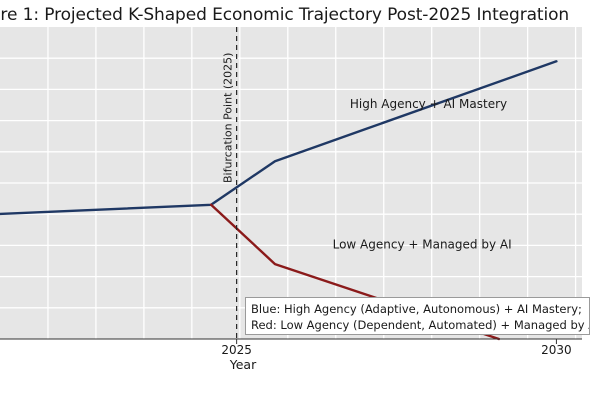 The image size is (600, 400). What do you see at coordinates (556, 350) in the screenshot?
I see `x-tick-label: 2030` at bounding box center [556, 350].